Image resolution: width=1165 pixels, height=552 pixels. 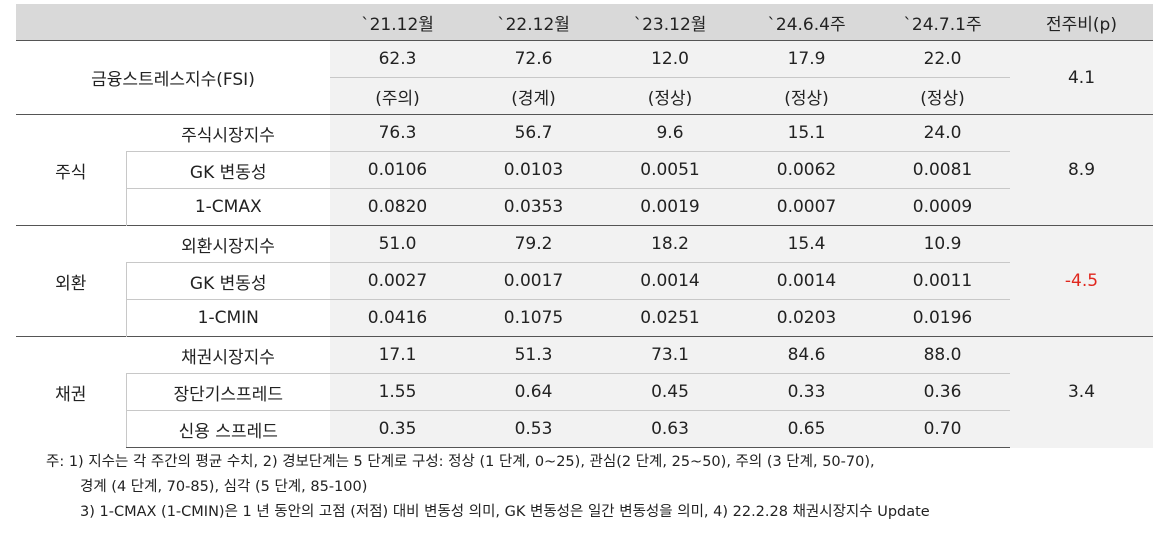 I want to click on cell-value: 0.64, so click(x=533, y=392).